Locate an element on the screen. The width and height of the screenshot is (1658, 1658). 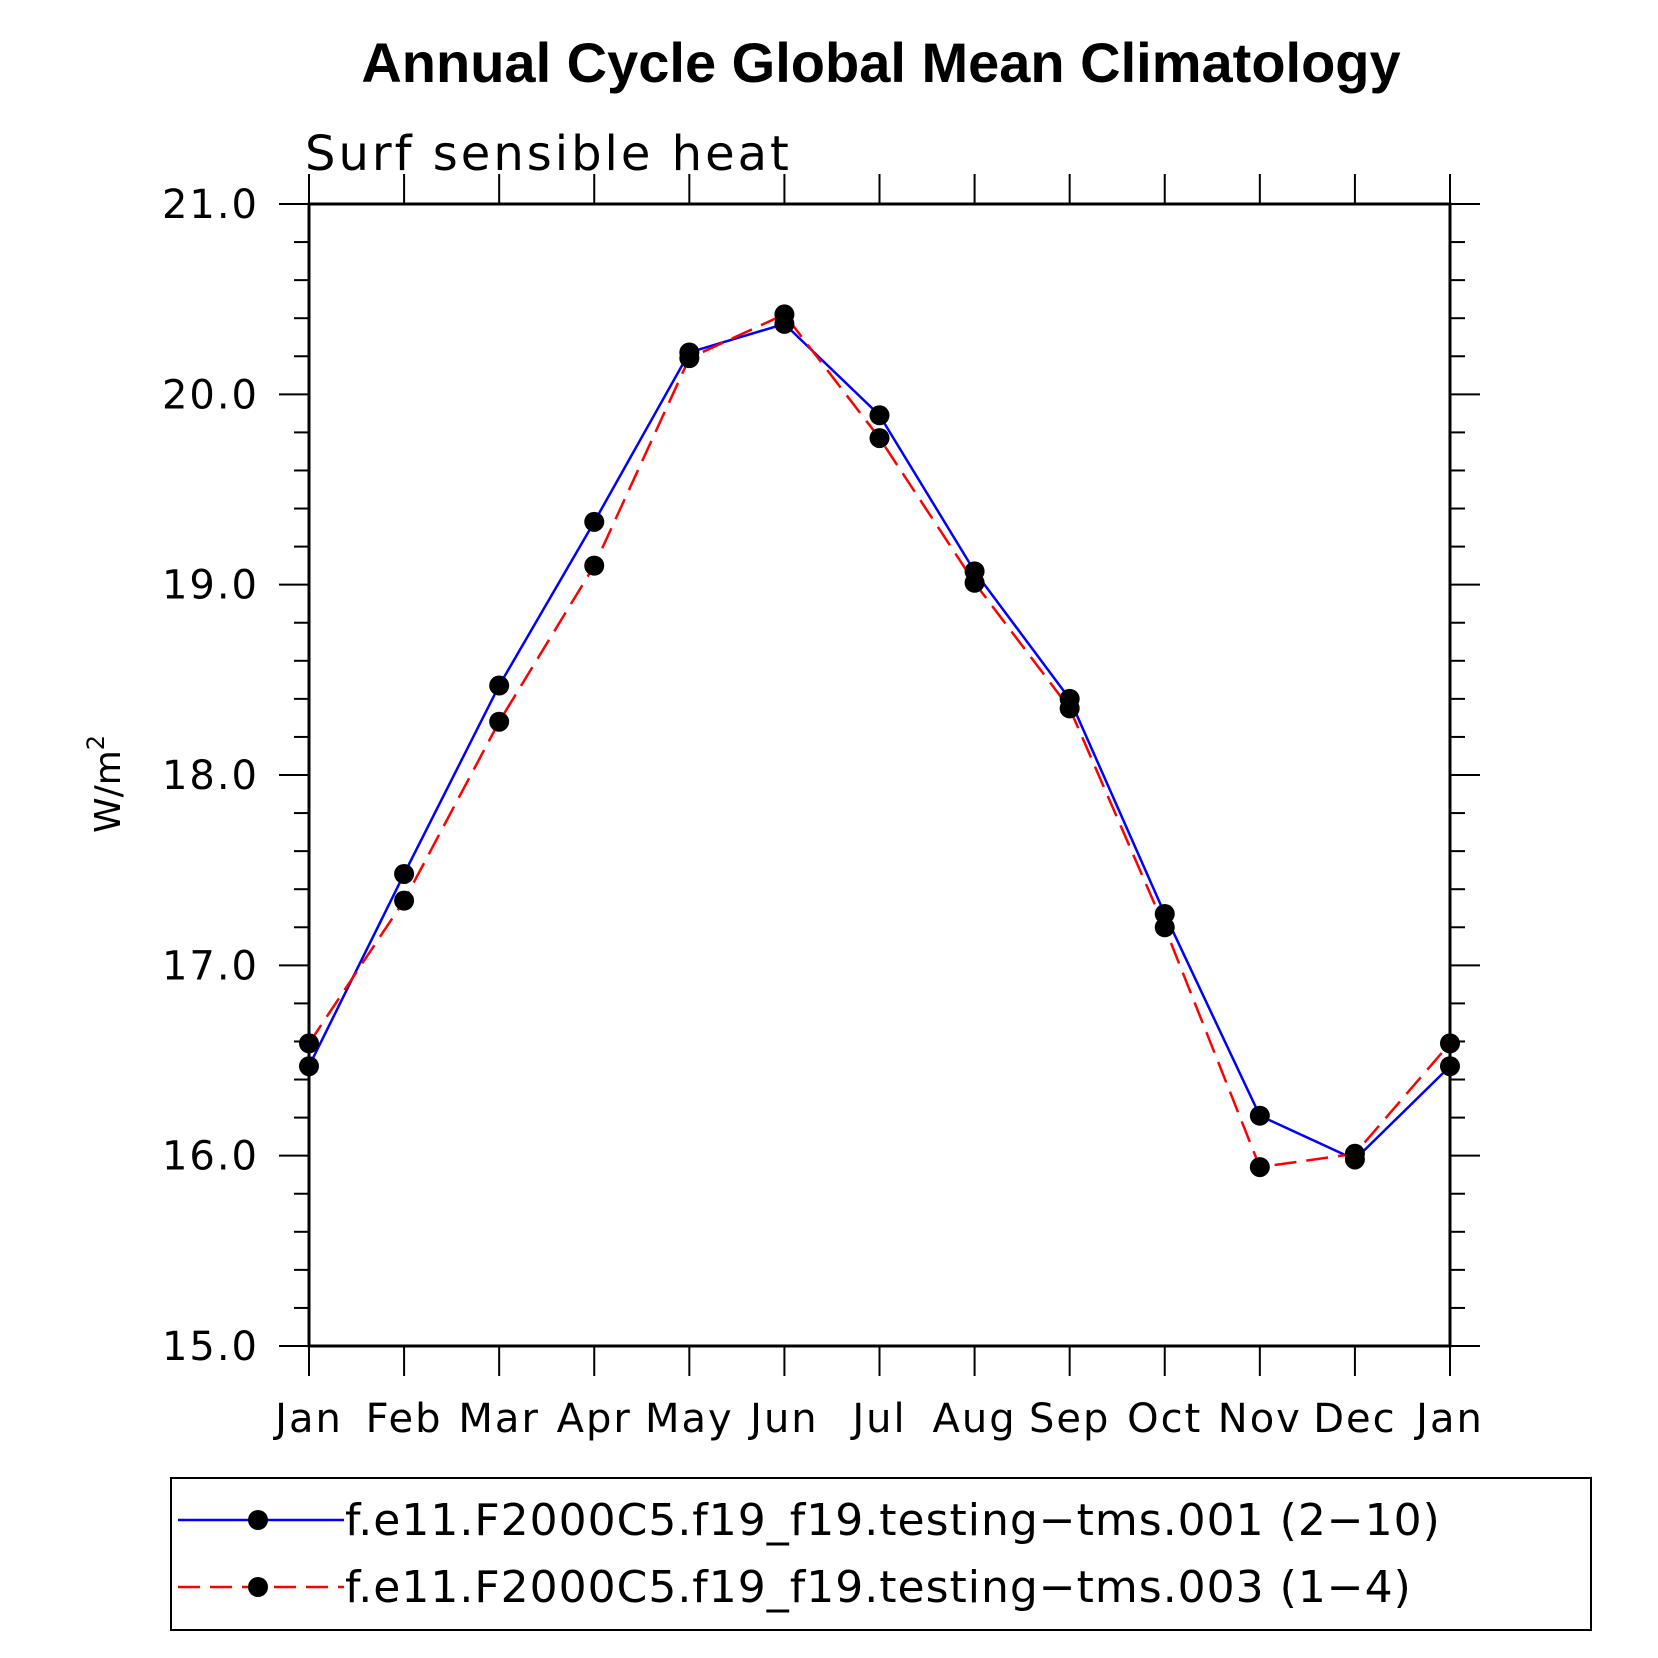
legend-box is located at coordinates (881, 1554).